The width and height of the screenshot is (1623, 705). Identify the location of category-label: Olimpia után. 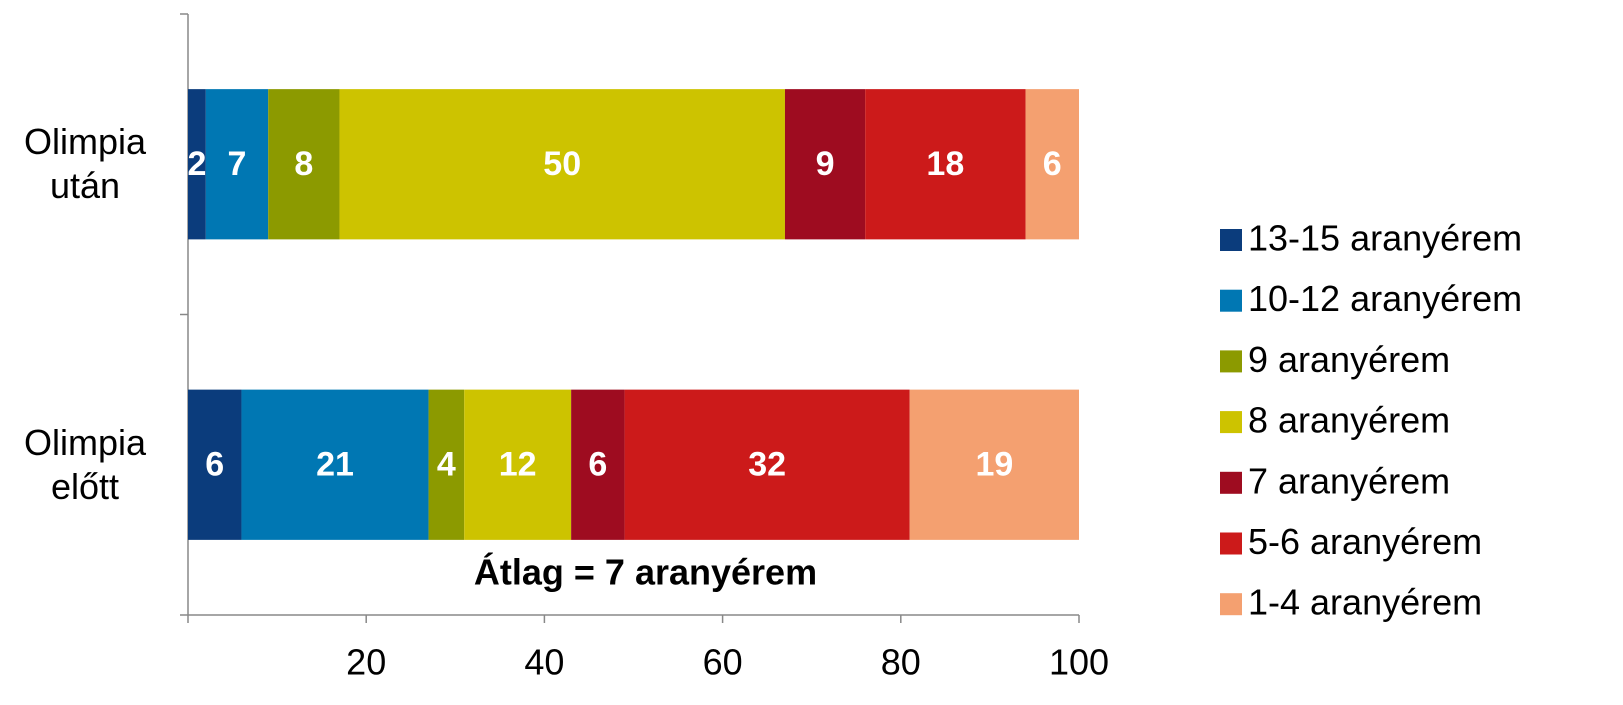
(85, 164).